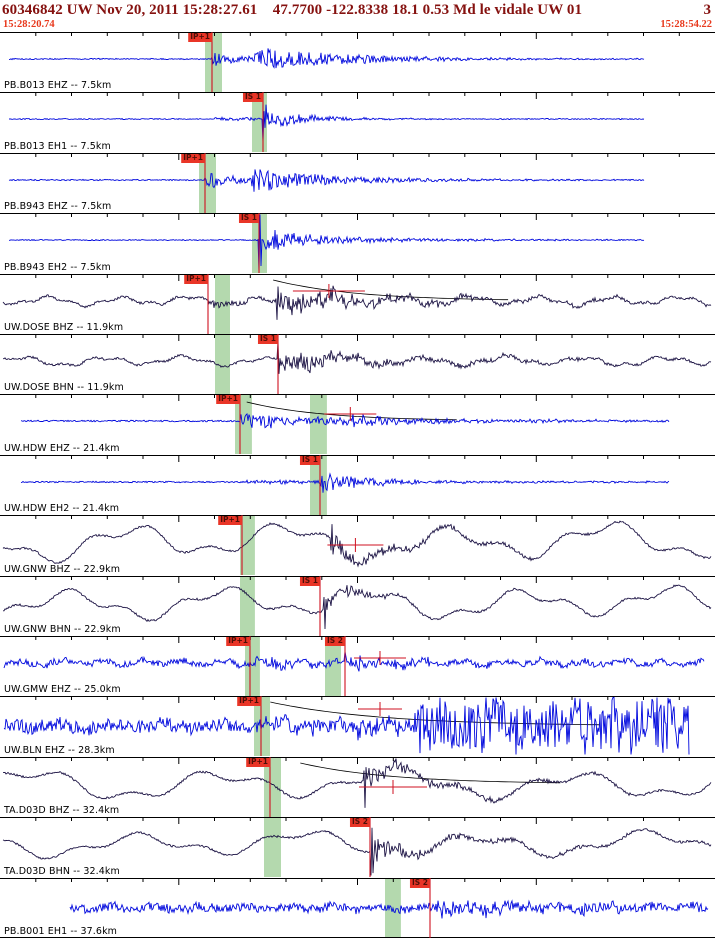 This screenshot has height=938, width=715. What do you see at coordinates (62, 630) in the screenshot?
I see `station-channel-label: UW.GNW BHN -- 22.9km` at bounding box center [62, 630].